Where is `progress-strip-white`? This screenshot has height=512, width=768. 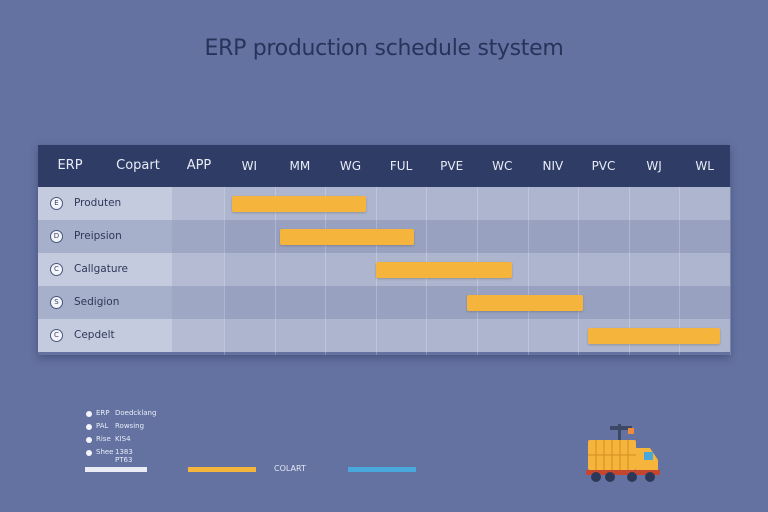
progress-strip-white is located at coordinates (116, 469).